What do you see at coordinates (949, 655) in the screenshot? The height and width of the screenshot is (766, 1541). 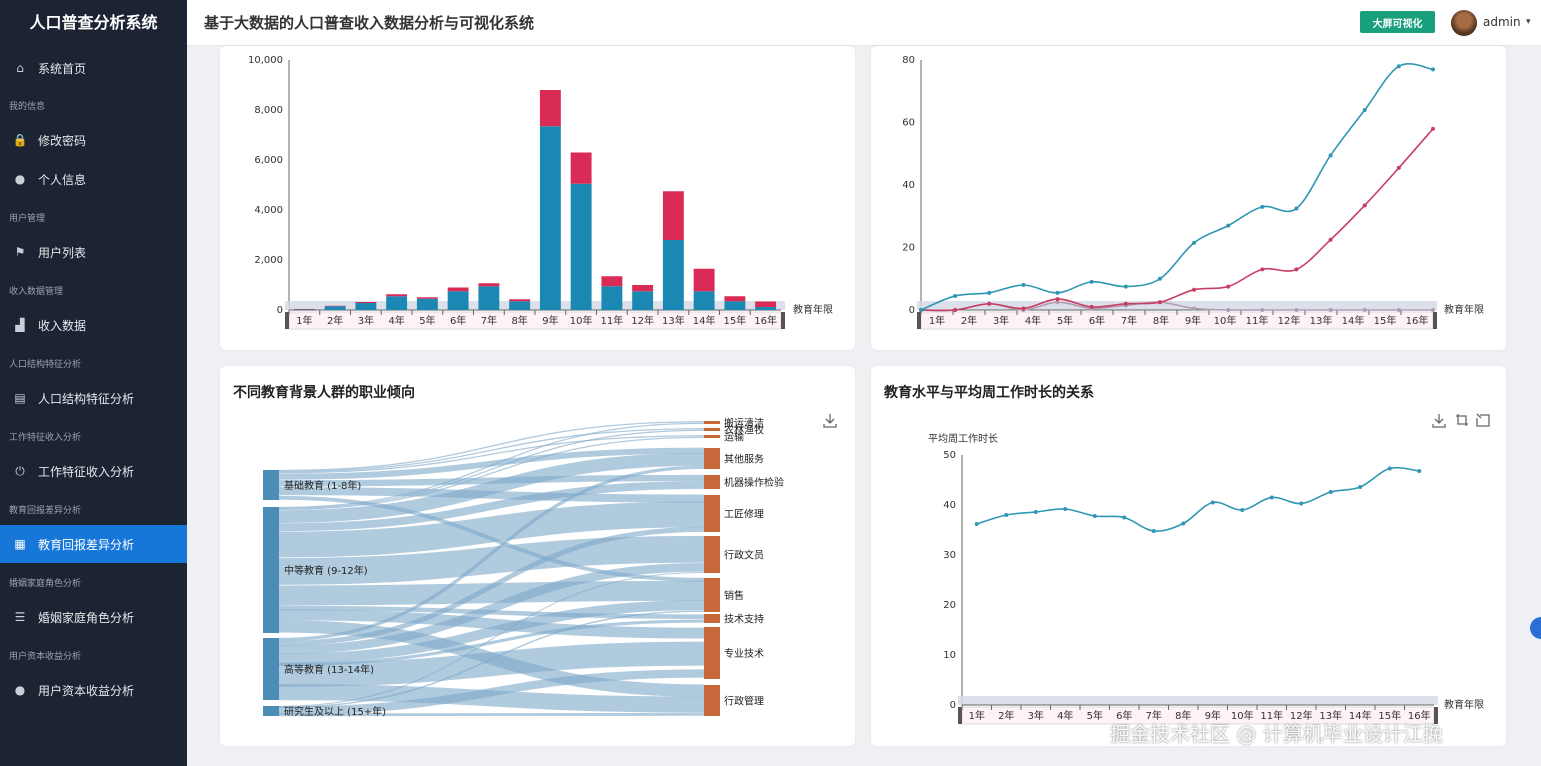 I see `y-tick-label: 10` at bounding box center [949, 655].